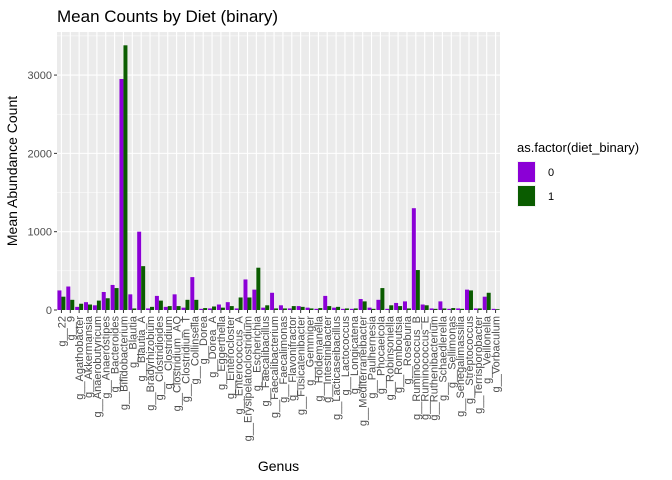 The width and height of the screenshot is (672, 480). Describe the element at coordinates (329, 308) in the screenshot. I see `bar-1-g__Intestinibacter` at that location.